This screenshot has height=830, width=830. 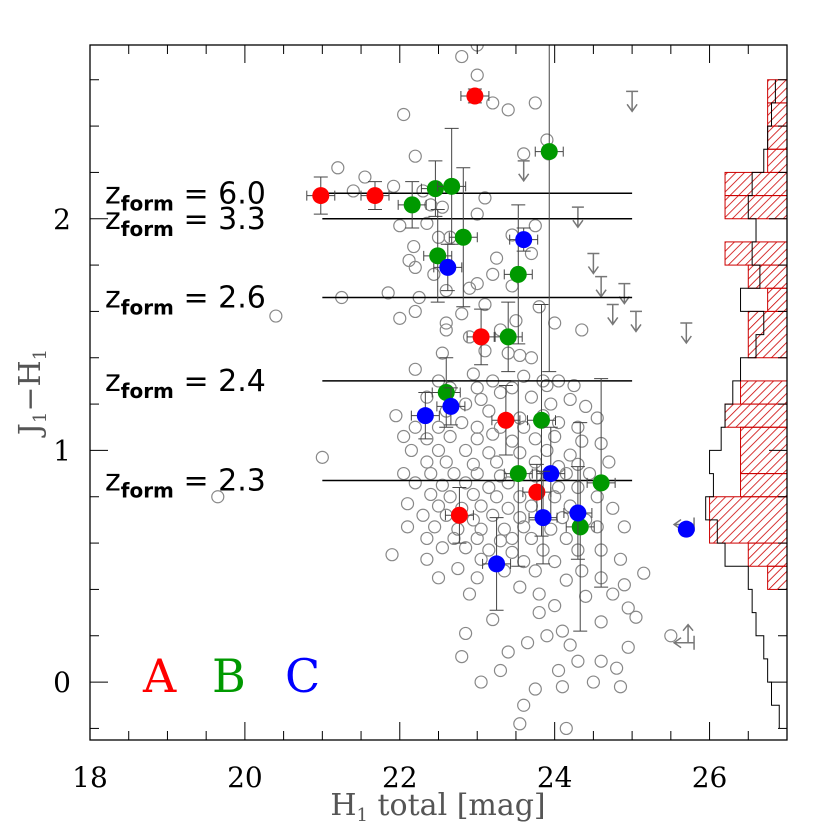 What do you see at coordinates (746, 404) in the screenshot?
I see `histogram` at bounding box center [746, 404].